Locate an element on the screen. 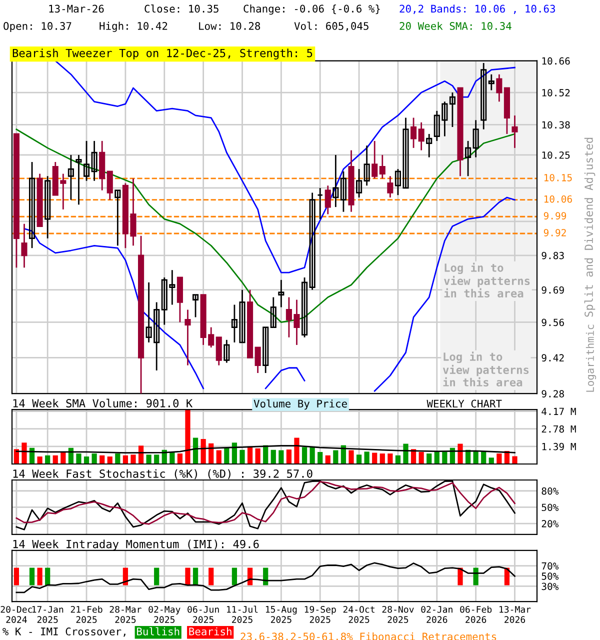 Image resolution: width=600 pixels, height=640 pixels. y-tick-label: 10.66 is located at coordinates (556, 61).